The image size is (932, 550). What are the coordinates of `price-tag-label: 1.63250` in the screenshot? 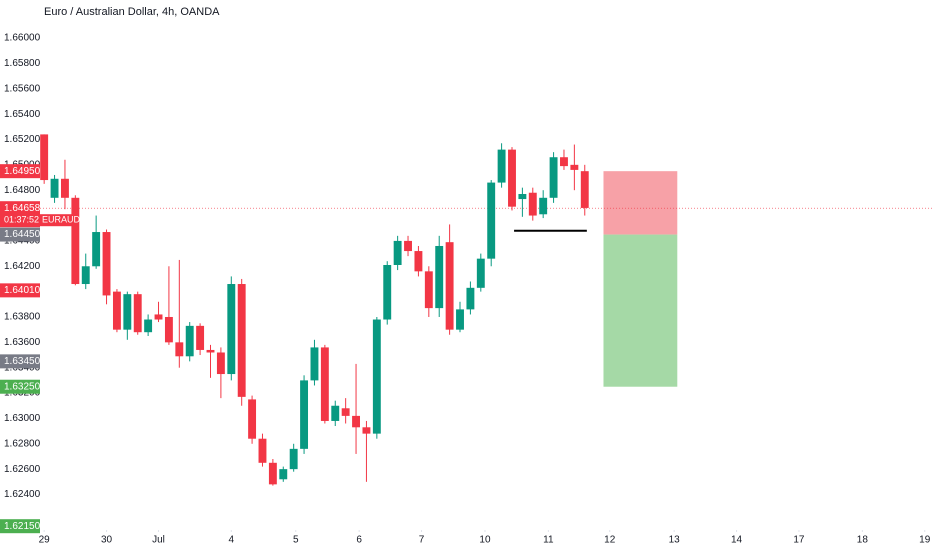 It's located at (22, 386).